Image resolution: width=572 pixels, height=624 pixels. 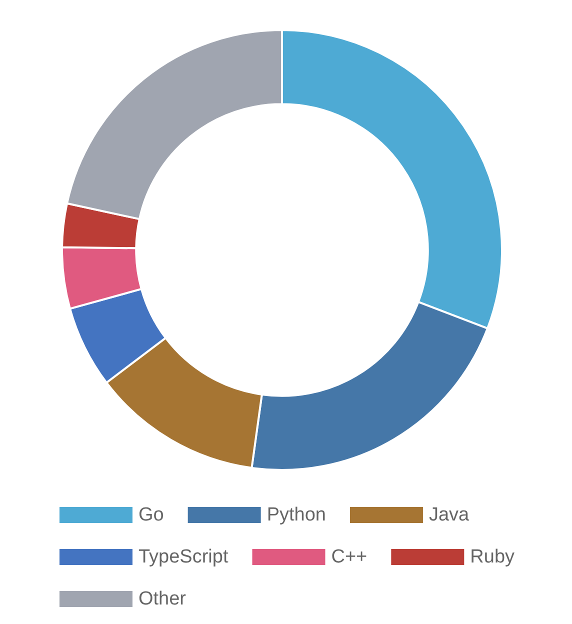 What do you see at coordinates (493, 557) in the screenshot?
I see `legend-label: Ruby` at bounding box center [493, 557].